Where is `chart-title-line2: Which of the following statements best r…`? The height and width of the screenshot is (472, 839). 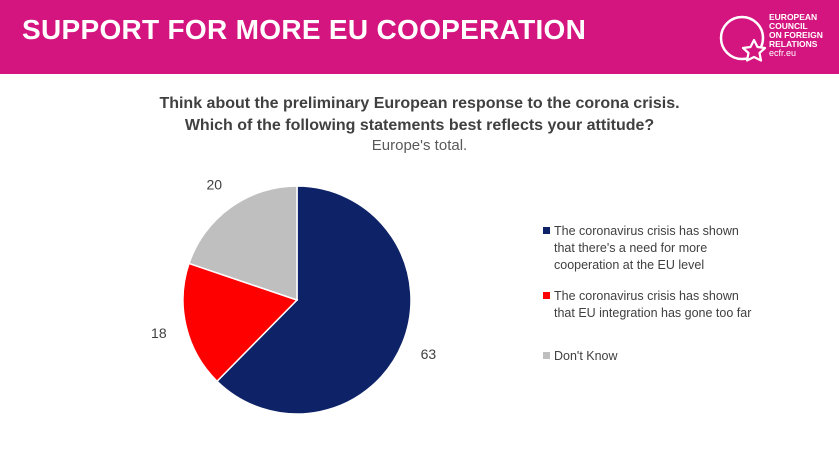 chart-title-line2: Which of the following statements best r… is located at coordinates (419, 125).